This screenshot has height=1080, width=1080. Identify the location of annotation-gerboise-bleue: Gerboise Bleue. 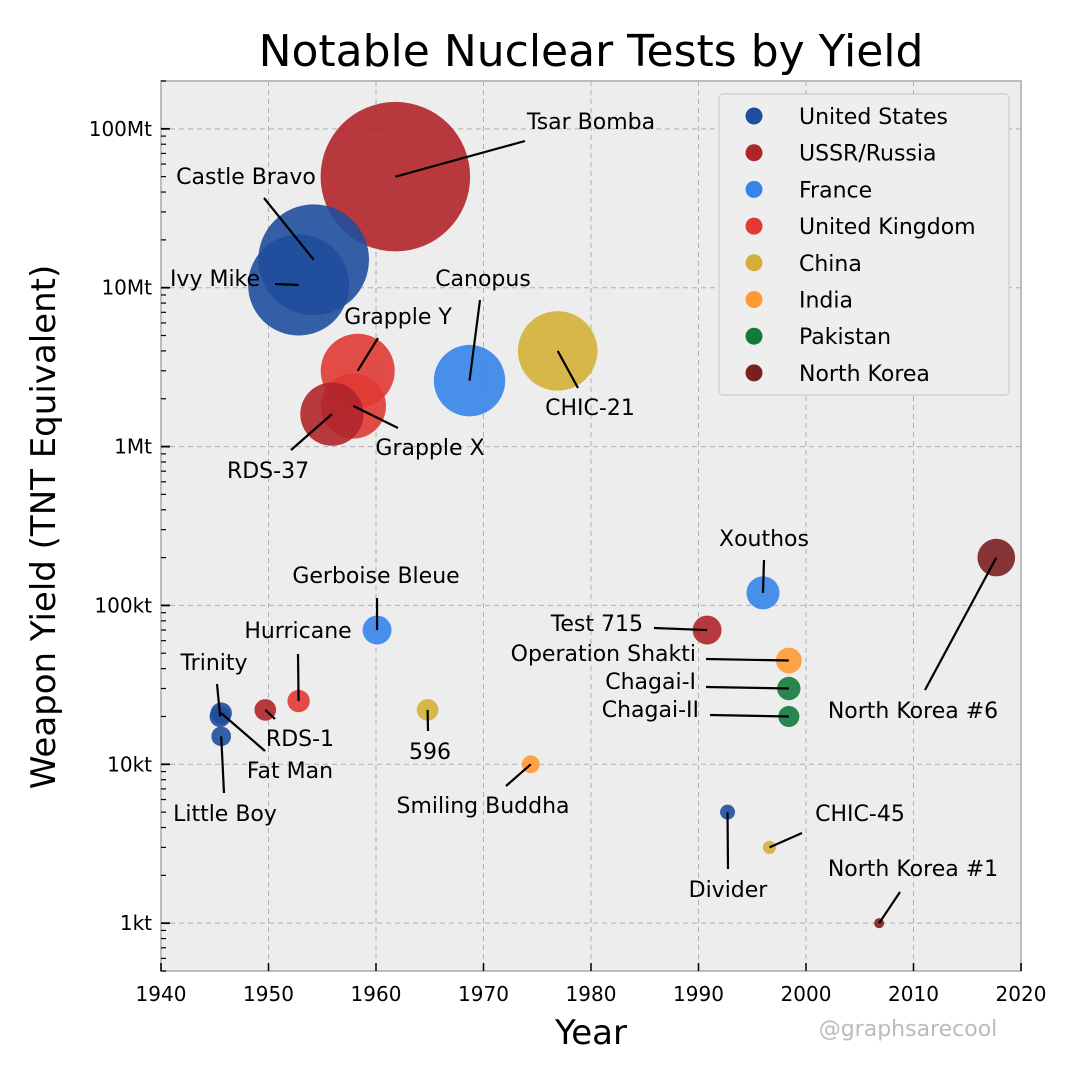
(375, 576).